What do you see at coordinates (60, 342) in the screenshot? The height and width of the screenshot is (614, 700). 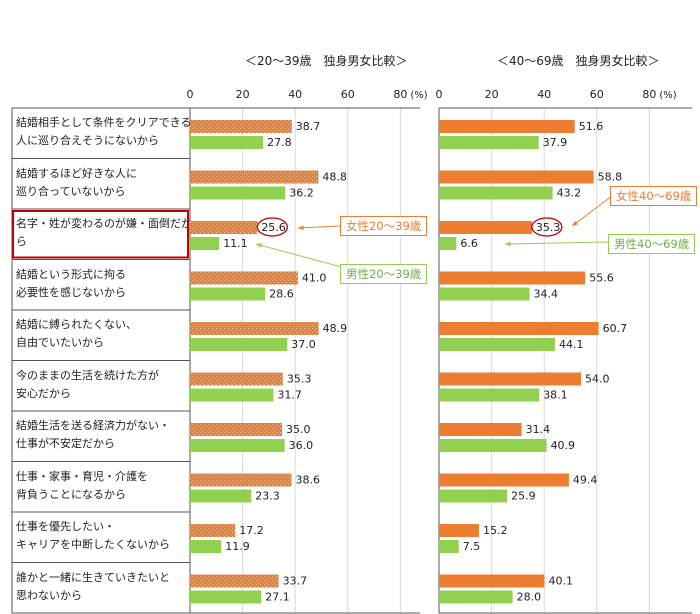 I see `category-label-line: 自由でいたいから` at bounding box center [60, 342].